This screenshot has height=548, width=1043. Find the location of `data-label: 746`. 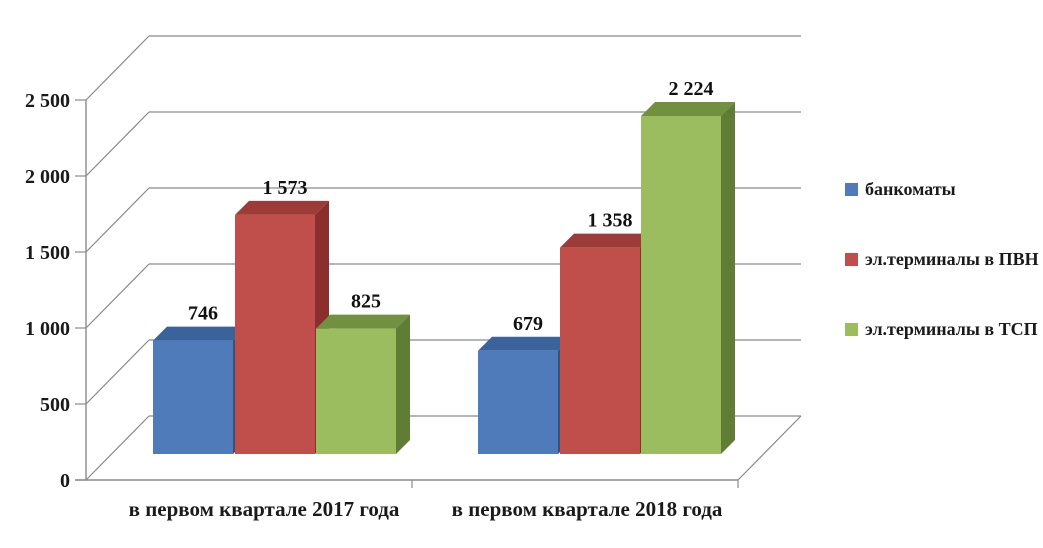

data-label: 746 is located at coordinates (203, 314).